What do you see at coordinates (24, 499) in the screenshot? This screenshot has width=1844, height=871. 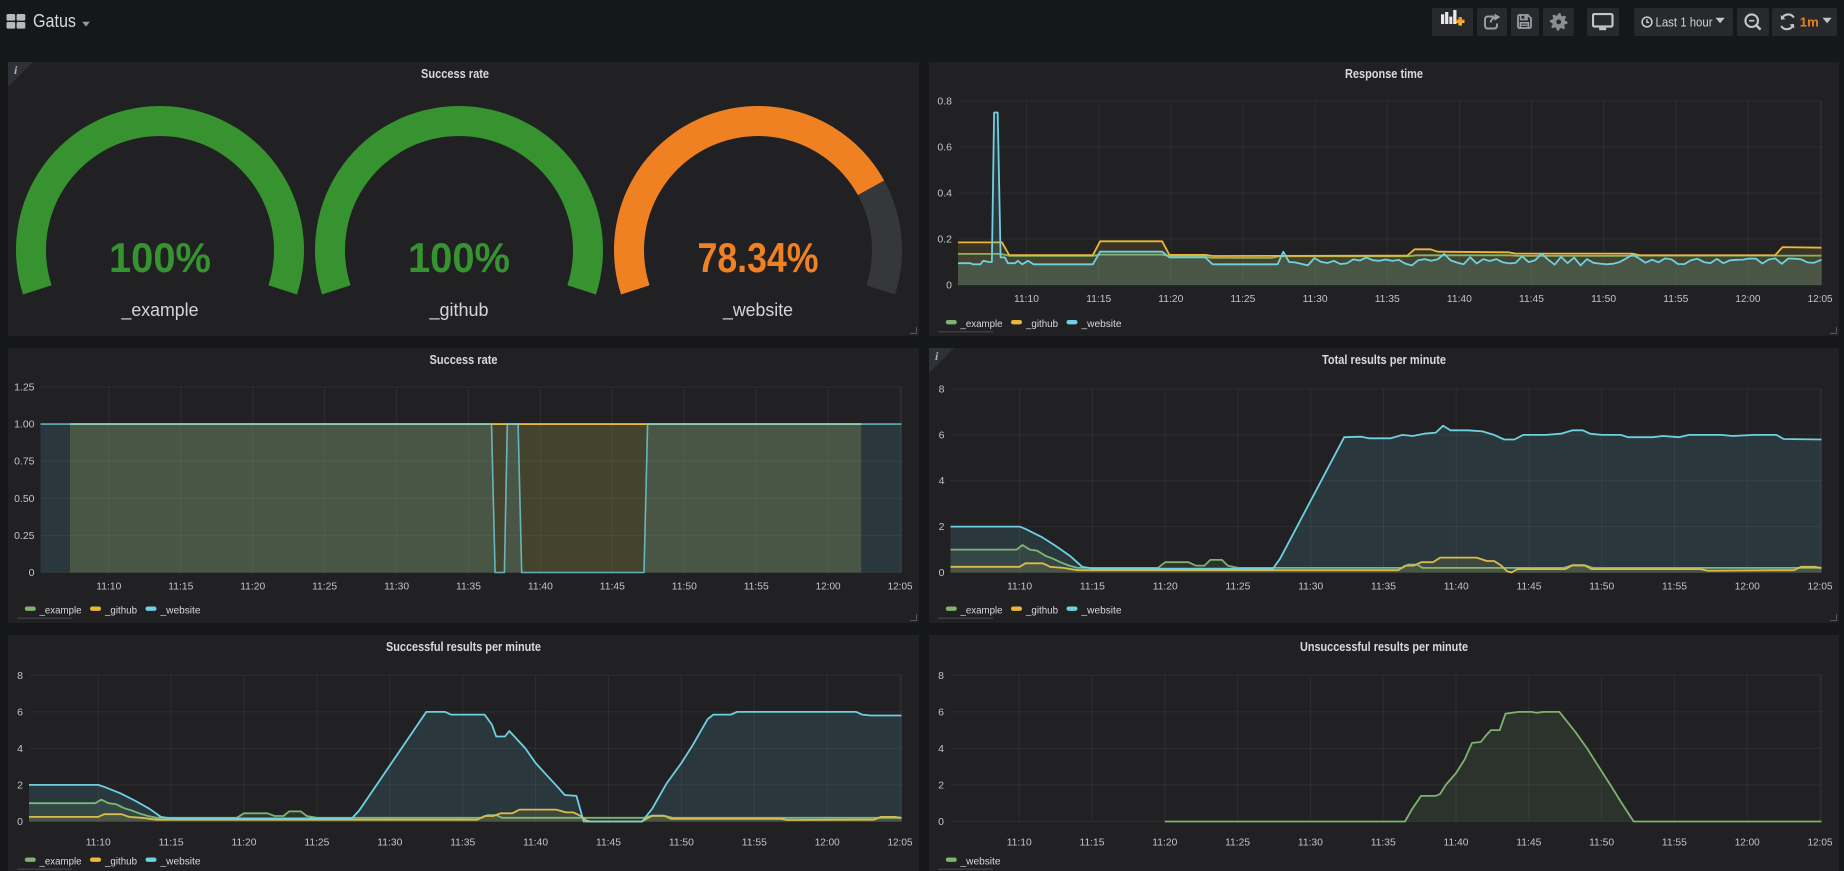 I see `svg-text: 0.50` at bounding box center [24, 499].